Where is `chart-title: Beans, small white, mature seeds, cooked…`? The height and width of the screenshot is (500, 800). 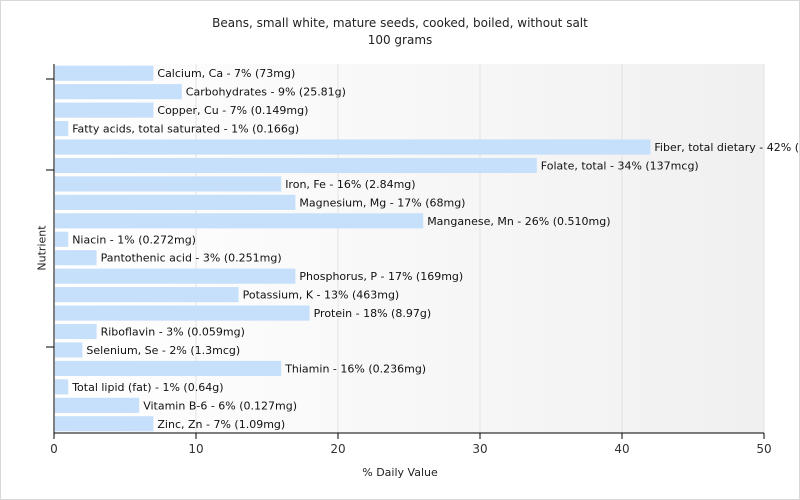
chart-title: Beans, small white, mature seeds, cooked… is located at coordinates (400, 23).